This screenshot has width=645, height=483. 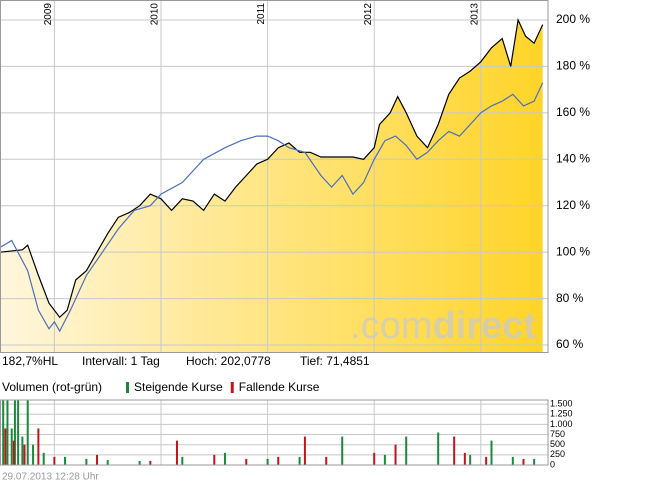 What do you see at coordinates (573, 158) in the screenshot?
I see `y-tick-label: 140 %` at bounding box center [573, 158].